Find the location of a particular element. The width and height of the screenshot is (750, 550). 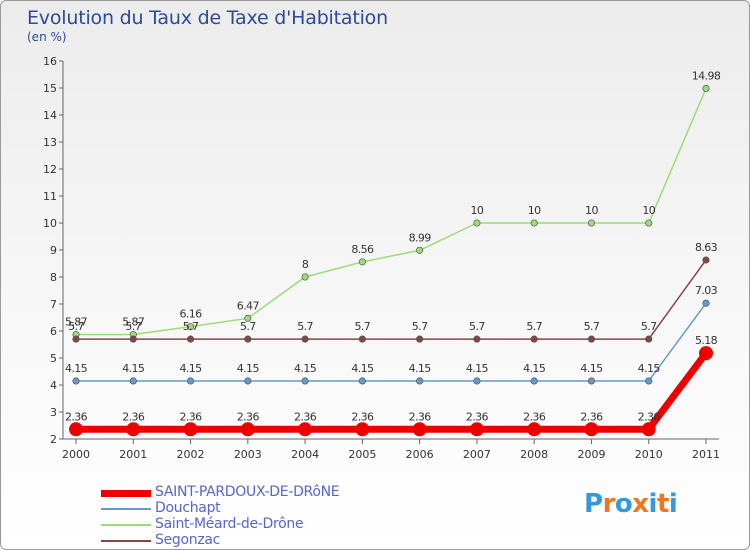

data-label: 8.63 is located at coordinates (706, 247).